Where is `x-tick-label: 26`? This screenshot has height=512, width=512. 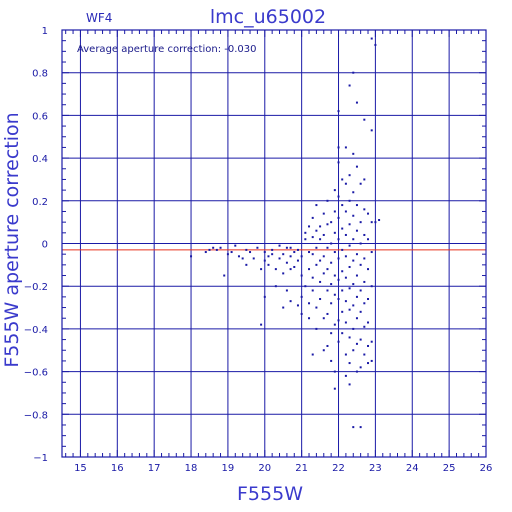
x-tick-label: 26 is located at coordinates (486, 468).